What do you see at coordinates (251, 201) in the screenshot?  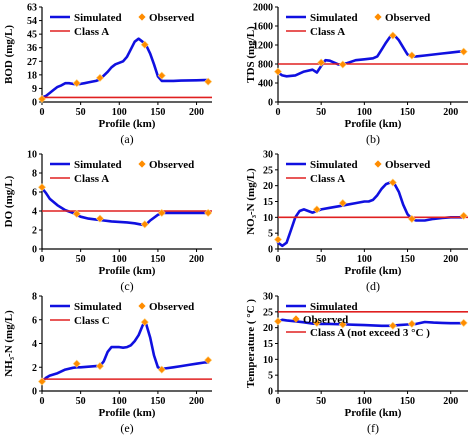 I see `y-axis-title: NO₃-N (mg/L)` at bounding box center [251, 201].